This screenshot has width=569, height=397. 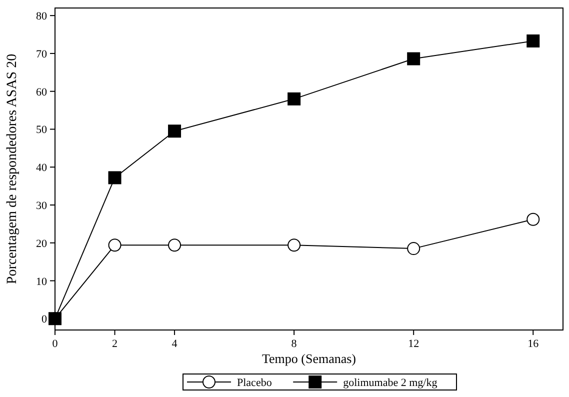 What do you see at coordinates (534, 344) in the screenshot?
I see `x-tick-label: 16` at bounding box center [534, 344].